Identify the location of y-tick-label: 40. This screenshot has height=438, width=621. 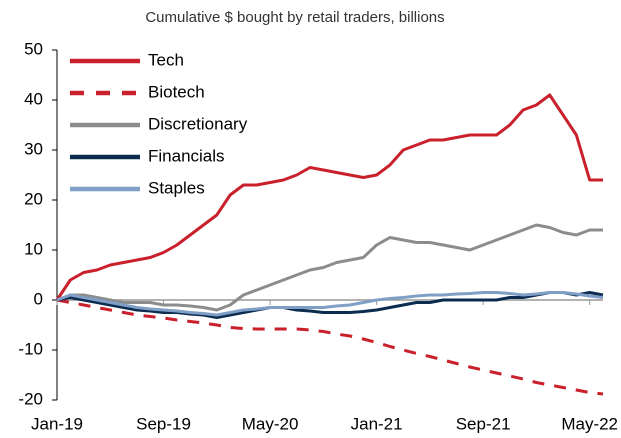
(33, 98).